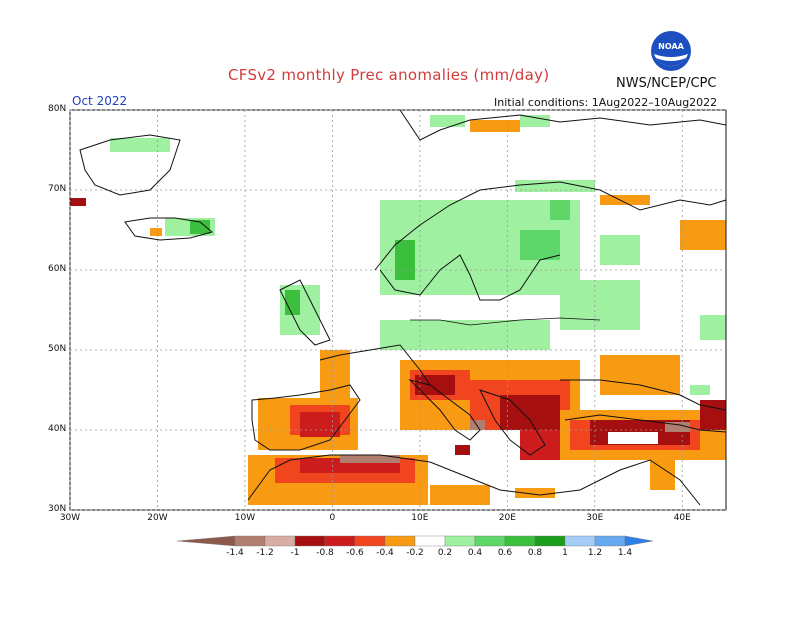 This screenshot has height=618, width=800. What do you see at coordinates (535, 553) in the screenshot?
I see `colorbar-label: 0.8` at bounding box center [535, 553].